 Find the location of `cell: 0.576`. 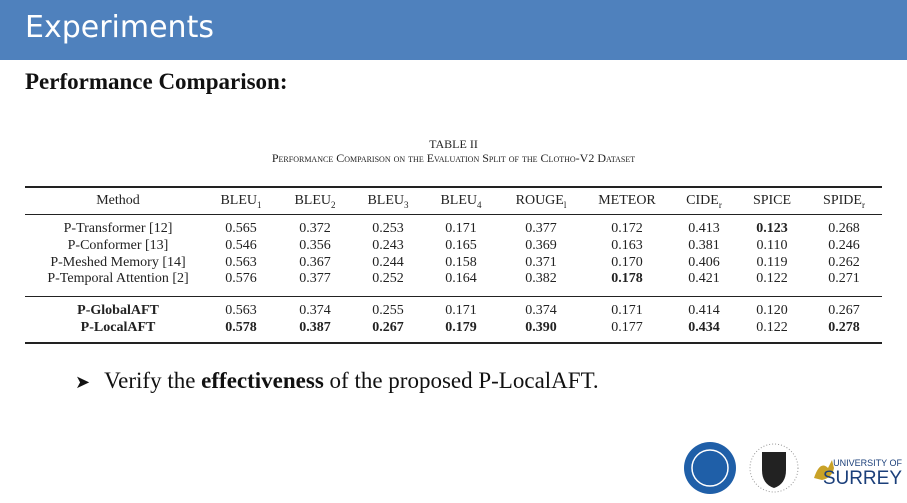

cell: 0.576 is located at coordinates (241, 279).